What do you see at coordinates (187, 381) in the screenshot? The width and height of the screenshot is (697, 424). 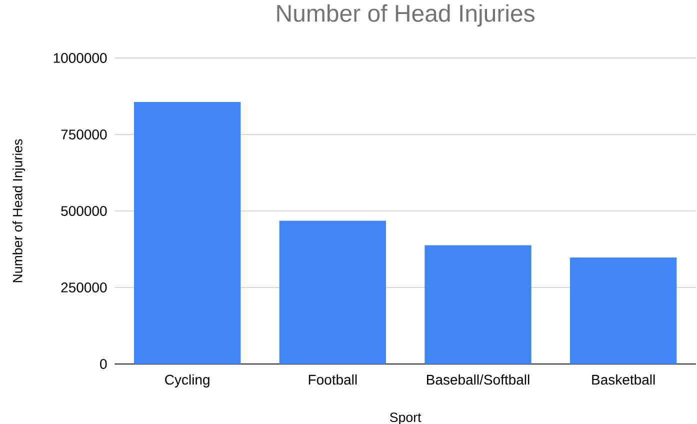 I see `x-tick-label: Cycling` at bounding box center [187, 381].